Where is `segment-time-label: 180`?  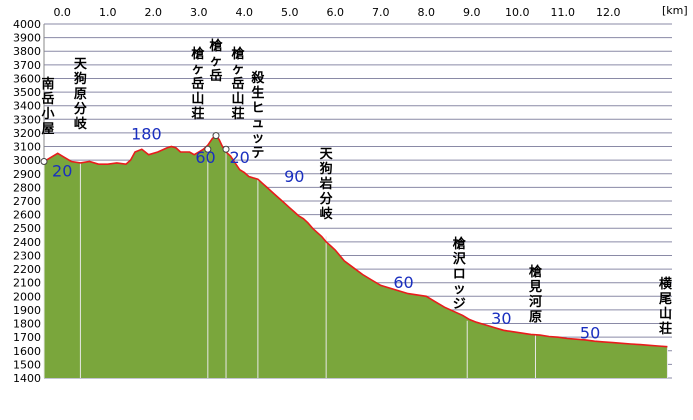
segment-time-label: 180 is located at coordinates (146, 134).